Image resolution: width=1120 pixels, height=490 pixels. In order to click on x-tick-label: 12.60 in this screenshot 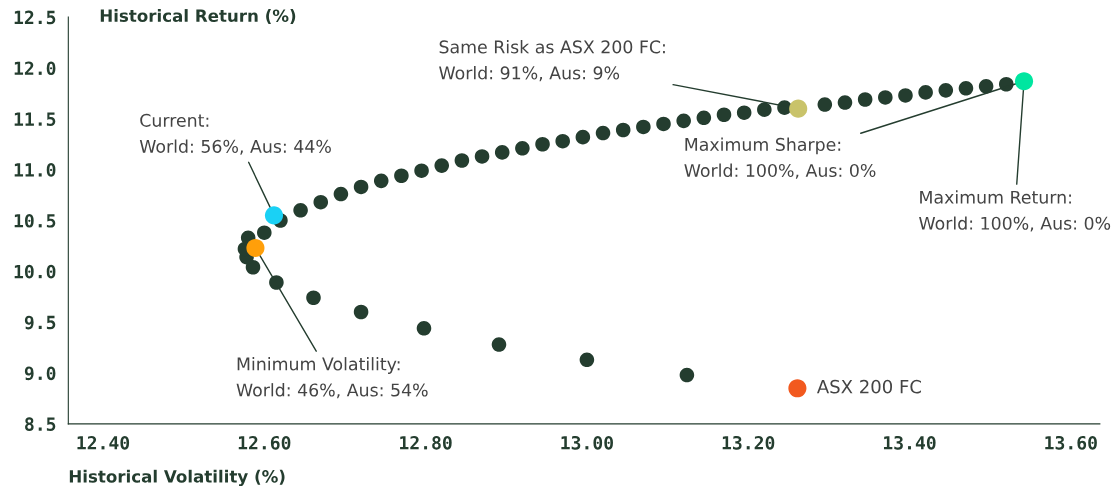, I will do `click(264, 442)`.